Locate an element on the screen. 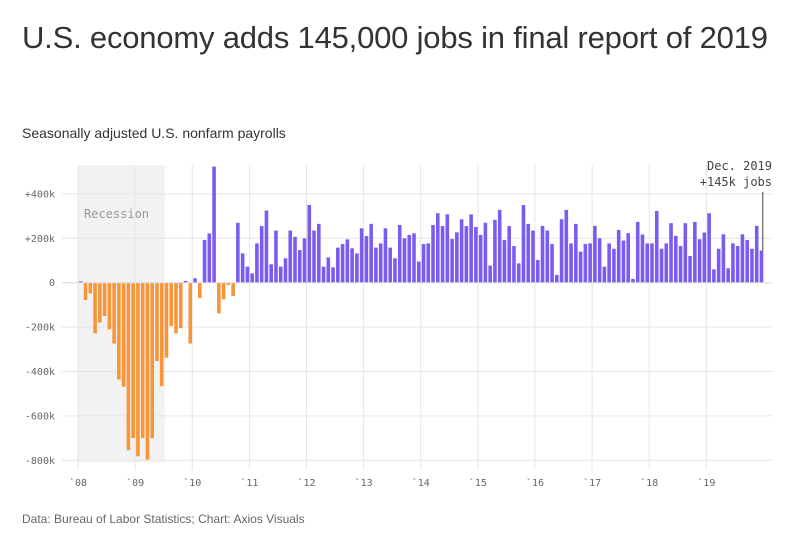 This screenshot has height=550, width=800. x-tick-label: `10 is located at coordinates (192, 483).